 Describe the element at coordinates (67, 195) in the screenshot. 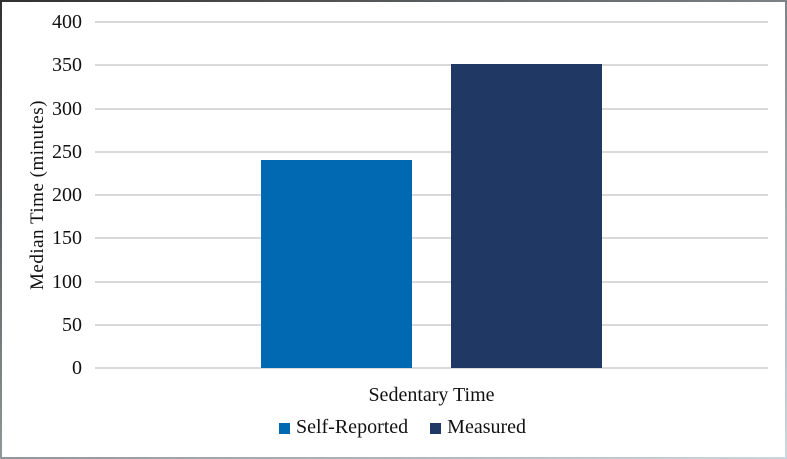

I see `y-tick-label: 200` at that location.